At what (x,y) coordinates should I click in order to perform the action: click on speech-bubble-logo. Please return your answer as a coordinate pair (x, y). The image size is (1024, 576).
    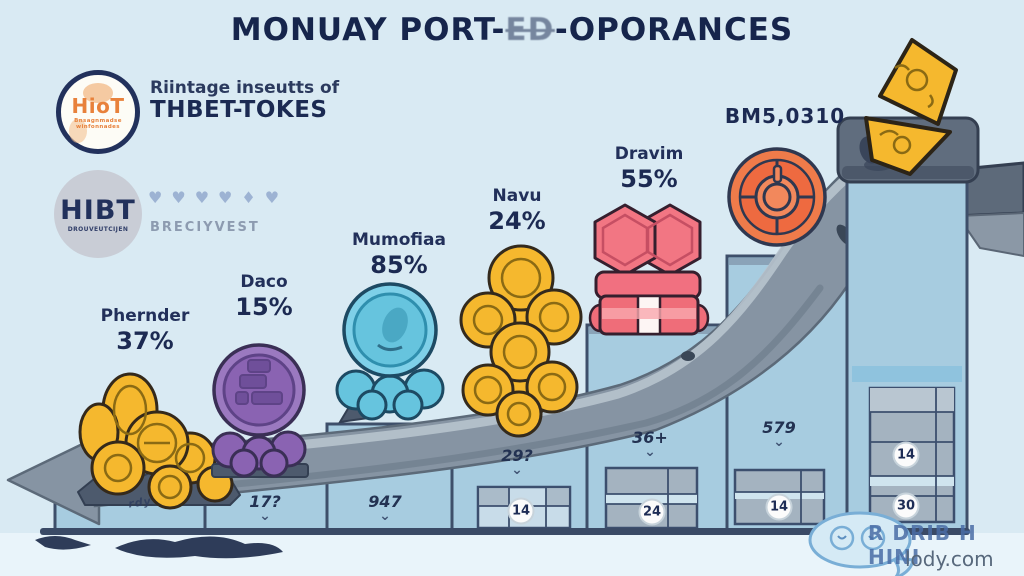
    Looking at the image, I should click on (861, 543).